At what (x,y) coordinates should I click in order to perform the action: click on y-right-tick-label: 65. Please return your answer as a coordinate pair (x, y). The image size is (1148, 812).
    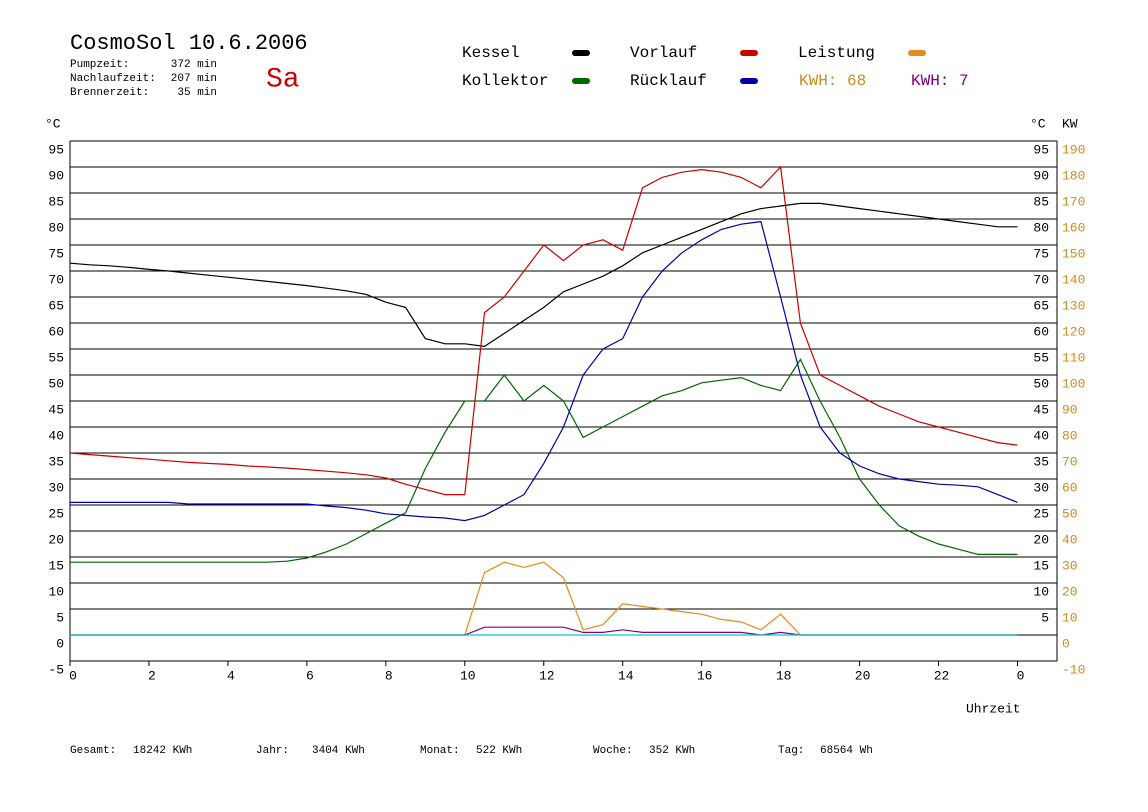
    Looking at the image, I should click on (1041, 305).